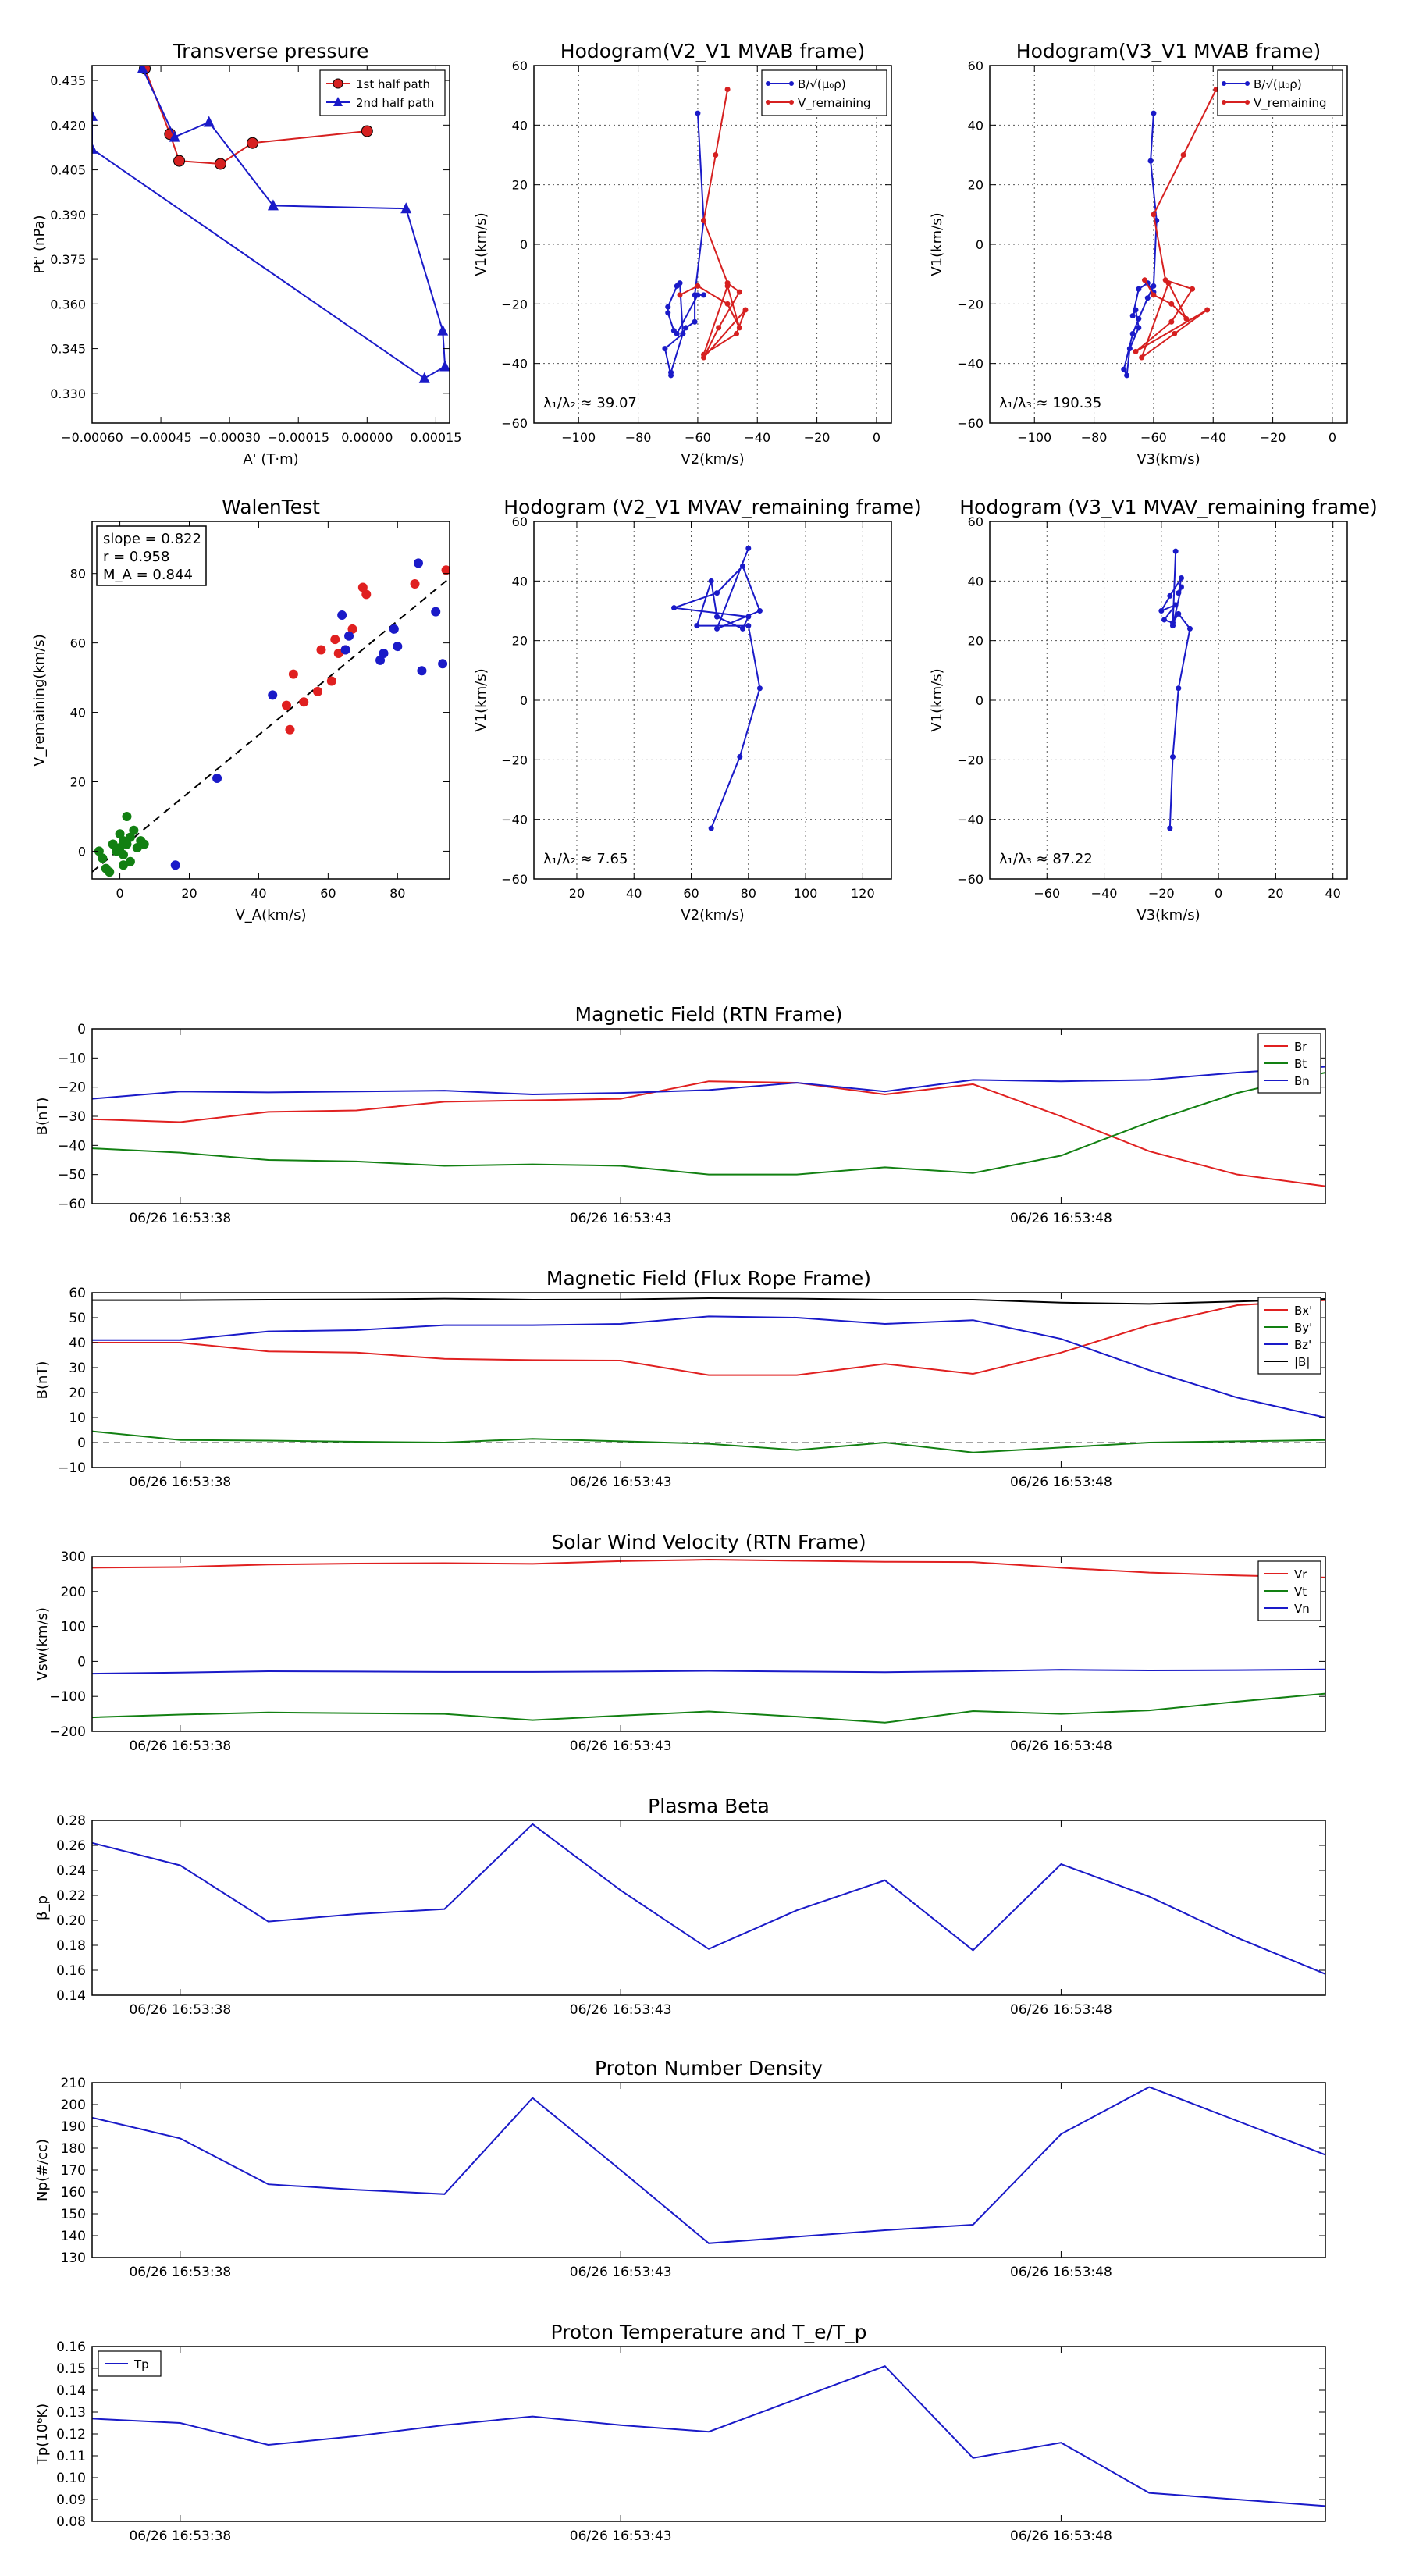 This screenshot has width=1405, height=2576. I want to click on y-tick-label: 0, so click(524, 700).